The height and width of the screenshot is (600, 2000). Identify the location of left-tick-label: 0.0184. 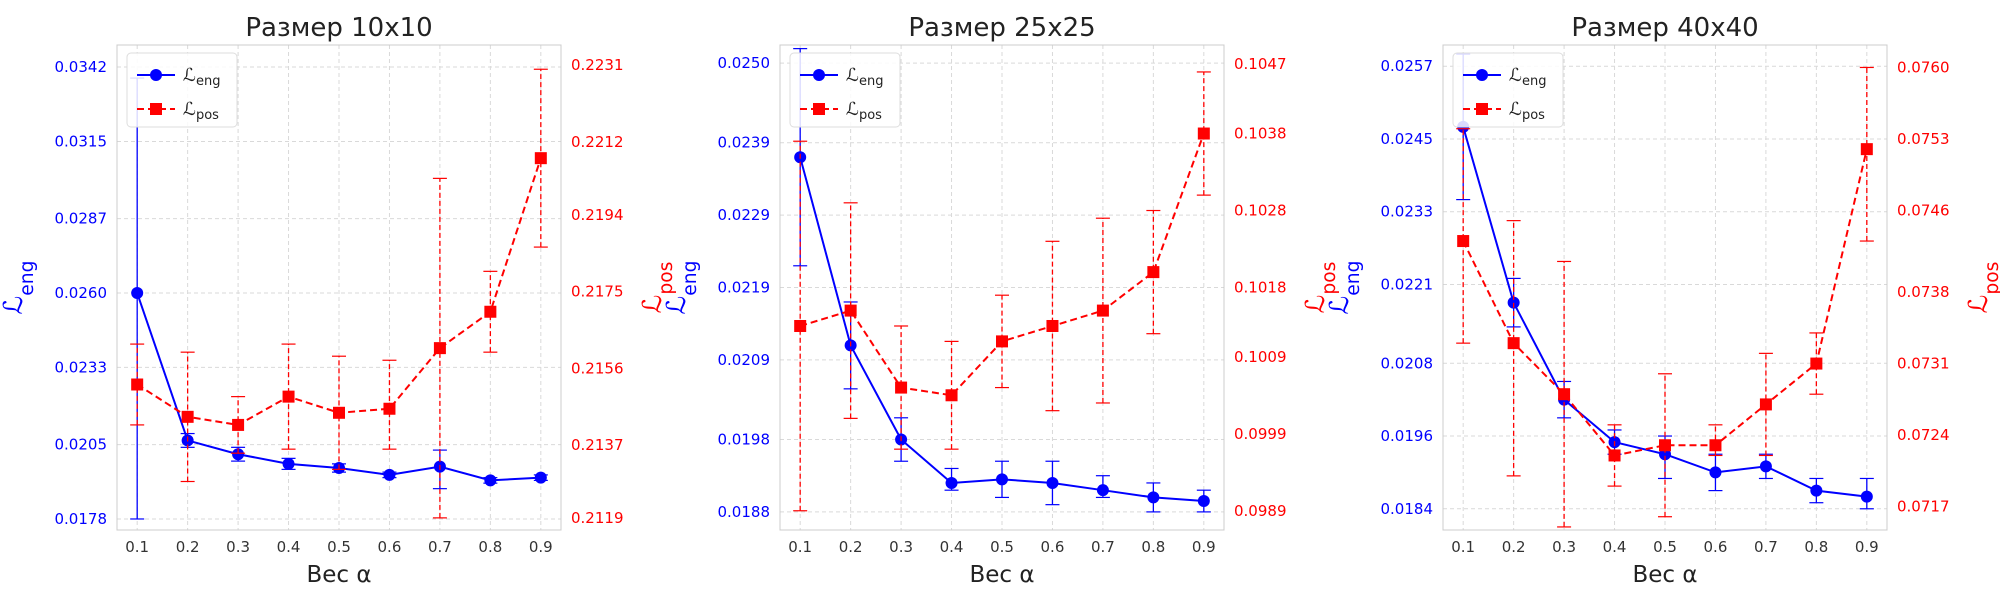
(1407, 509).